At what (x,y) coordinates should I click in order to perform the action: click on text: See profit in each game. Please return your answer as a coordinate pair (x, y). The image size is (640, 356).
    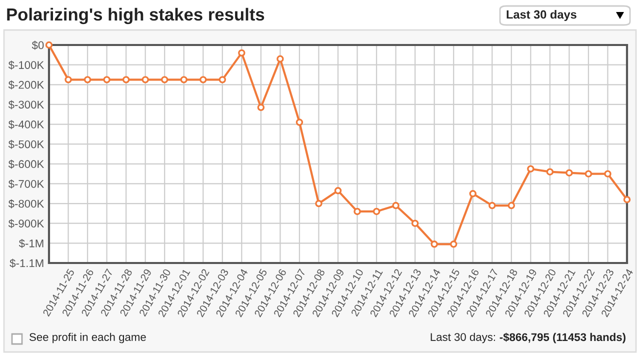
    Looking at the image, I should click on (88, 338).